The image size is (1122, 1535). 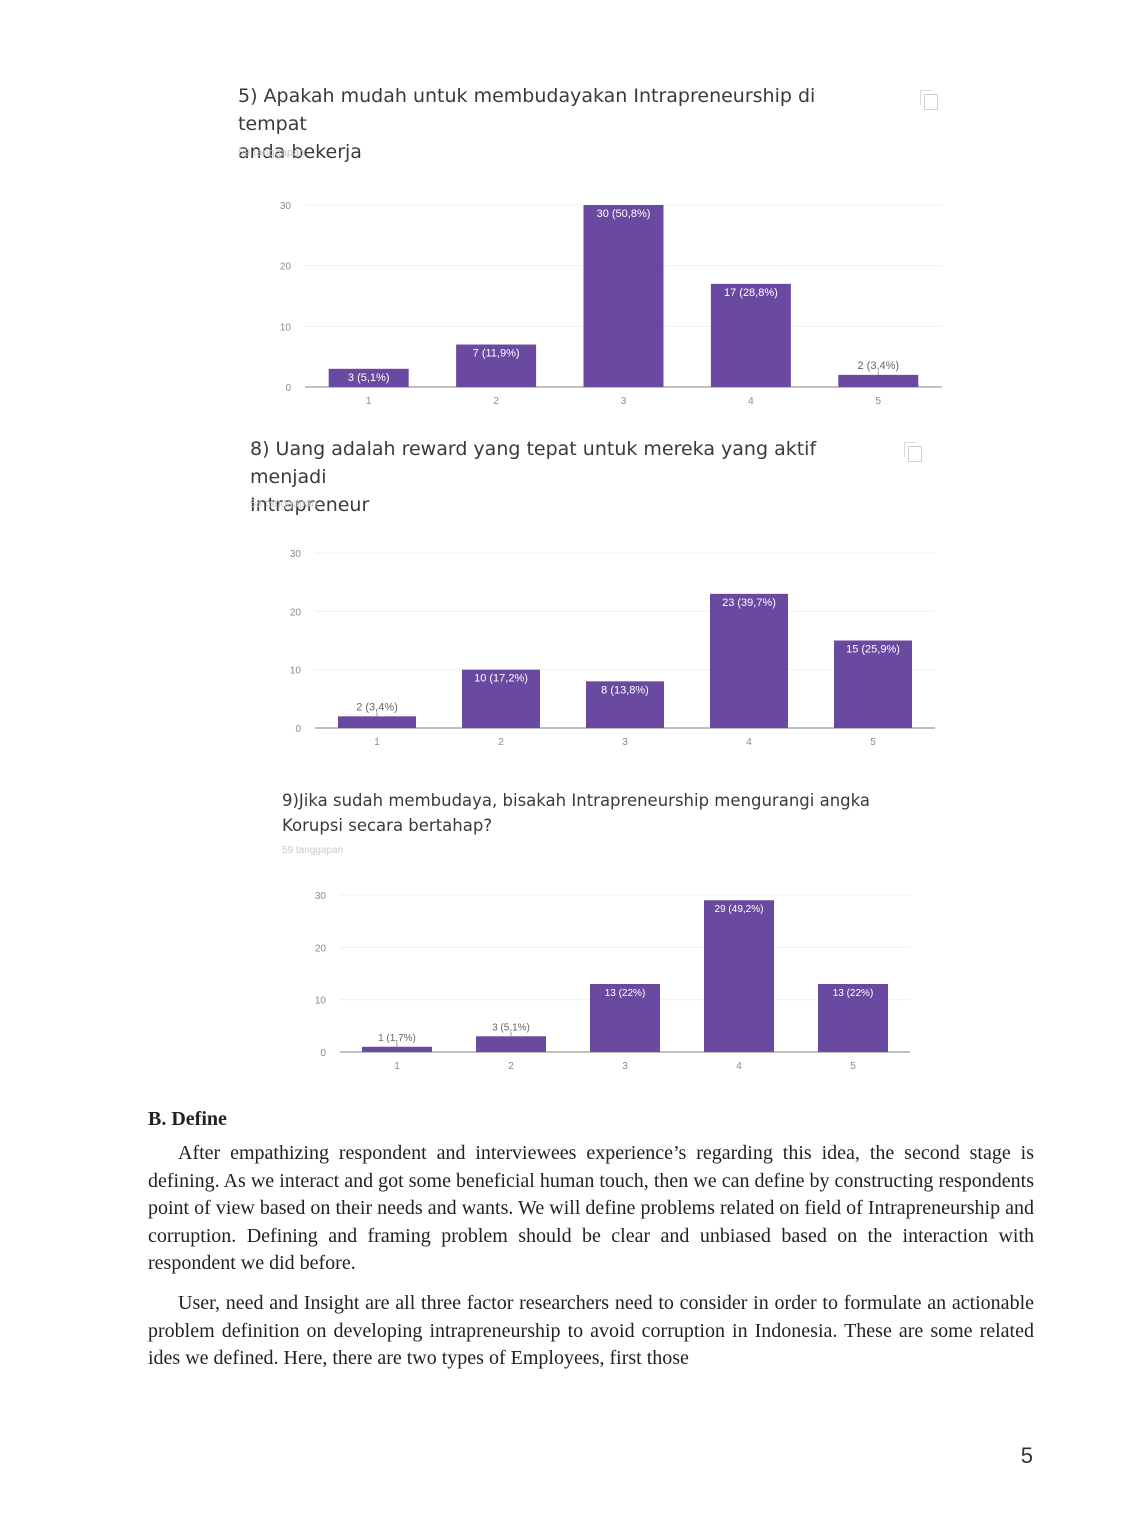 What do you see at coordinates (853, 993) in the screenshot?
I see `chart-3-data-label-5: 13 (22%)` at bounding box center [853, 993].